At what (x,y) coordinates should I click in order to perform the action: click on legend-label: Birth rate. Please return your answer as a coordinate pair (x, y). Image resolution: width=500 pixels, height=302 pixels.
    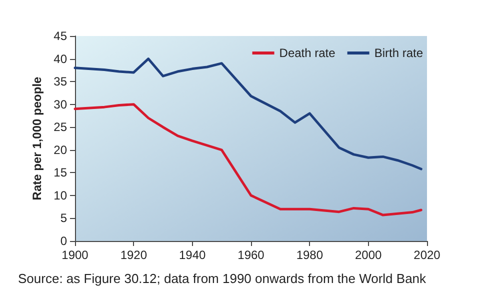
    Looking at the image, I should click on (399, 53).